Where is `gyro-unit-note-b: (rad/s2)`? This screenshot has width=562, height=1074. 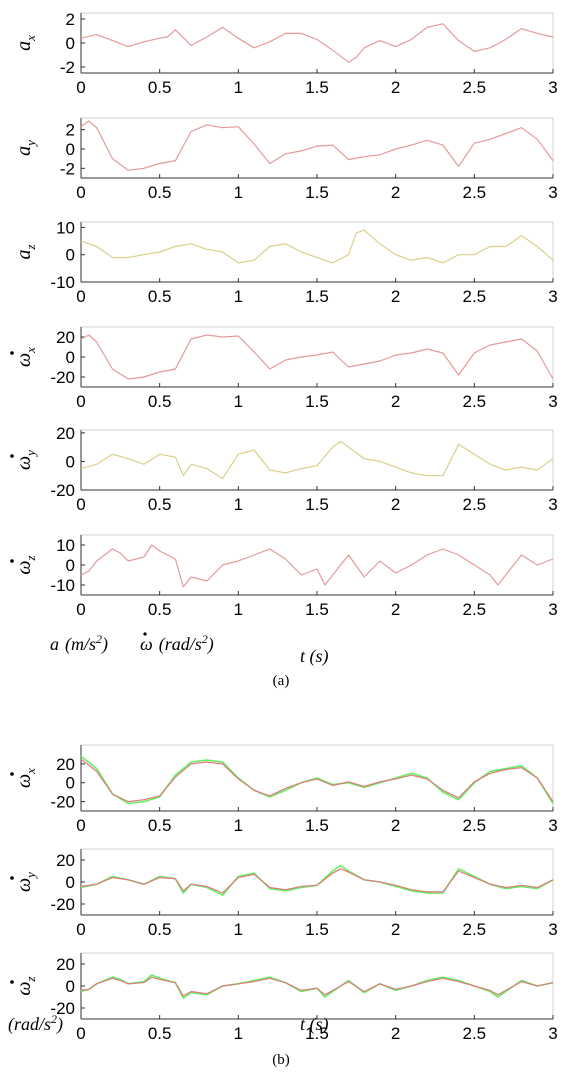
gyro-unit-note-b: (rad/s2) is located at coordinates (35, 1023).